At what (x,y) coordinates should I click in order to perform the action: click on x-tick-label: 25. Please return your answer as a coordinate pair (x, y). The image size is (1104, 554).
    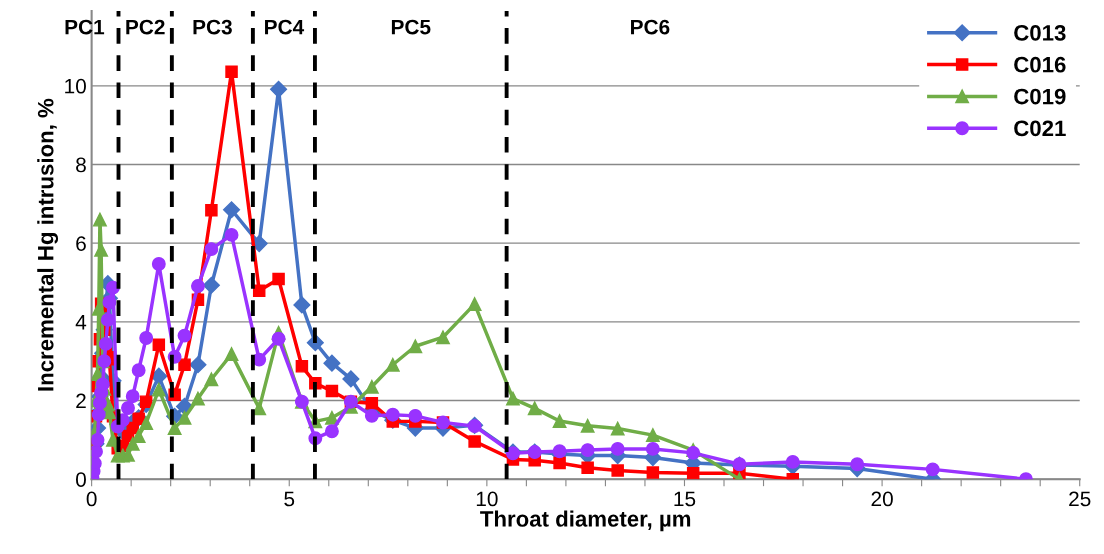
    Looking at the image, I should click on (1080, 499).